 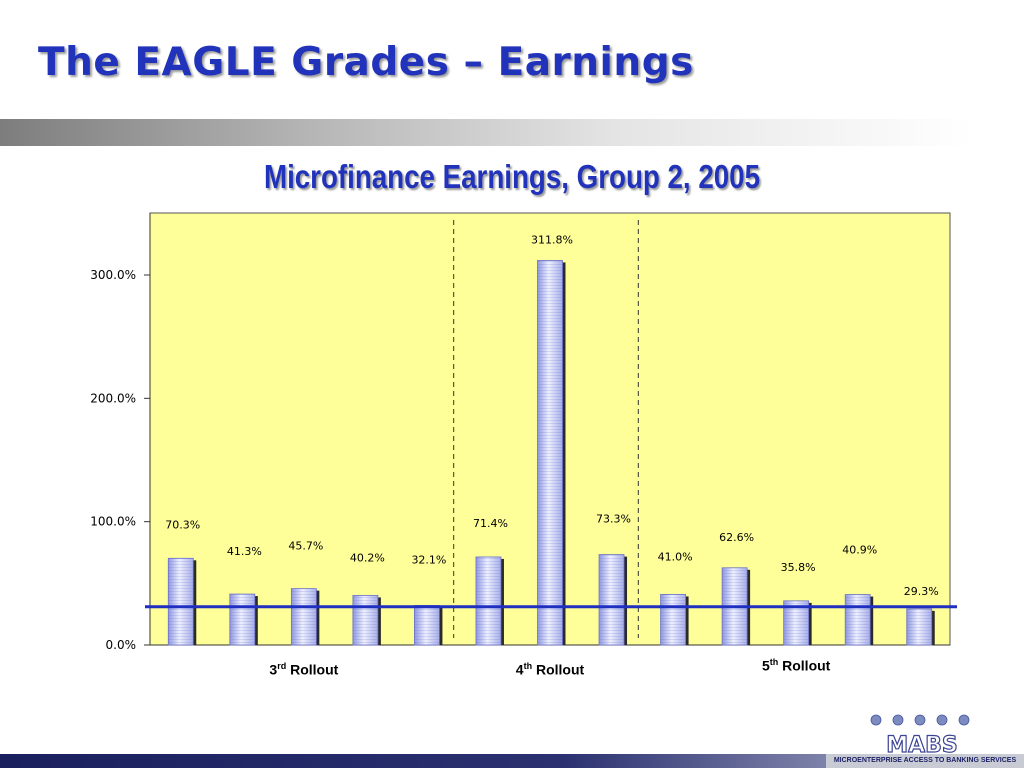 I want to click on data-label: 35.8%, so click(x=798, y=567).